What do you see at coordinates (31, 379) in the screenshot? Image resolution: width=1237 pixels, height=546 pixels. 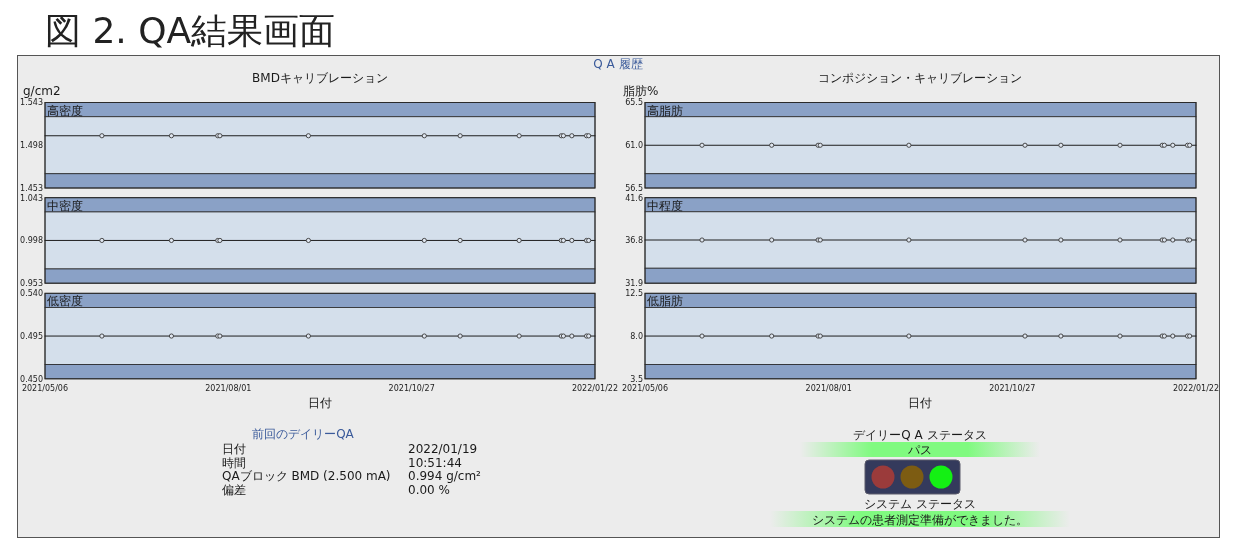 I see `y-tick-label: 0.450` at bounding box center [31, 379].